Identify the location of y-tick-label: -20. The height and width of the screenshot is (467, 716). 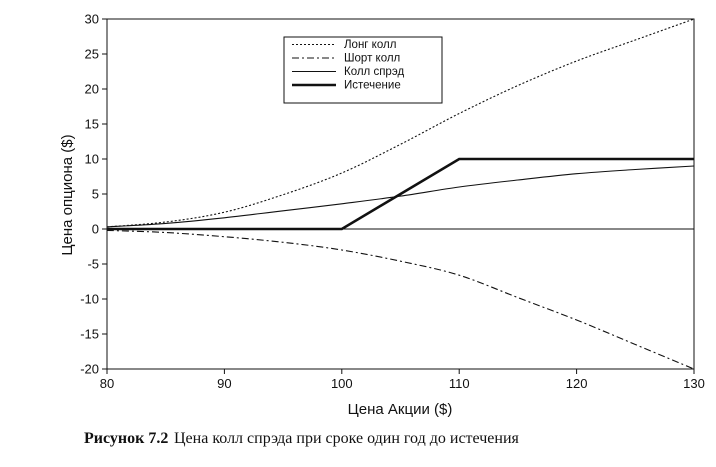
(89, 369).